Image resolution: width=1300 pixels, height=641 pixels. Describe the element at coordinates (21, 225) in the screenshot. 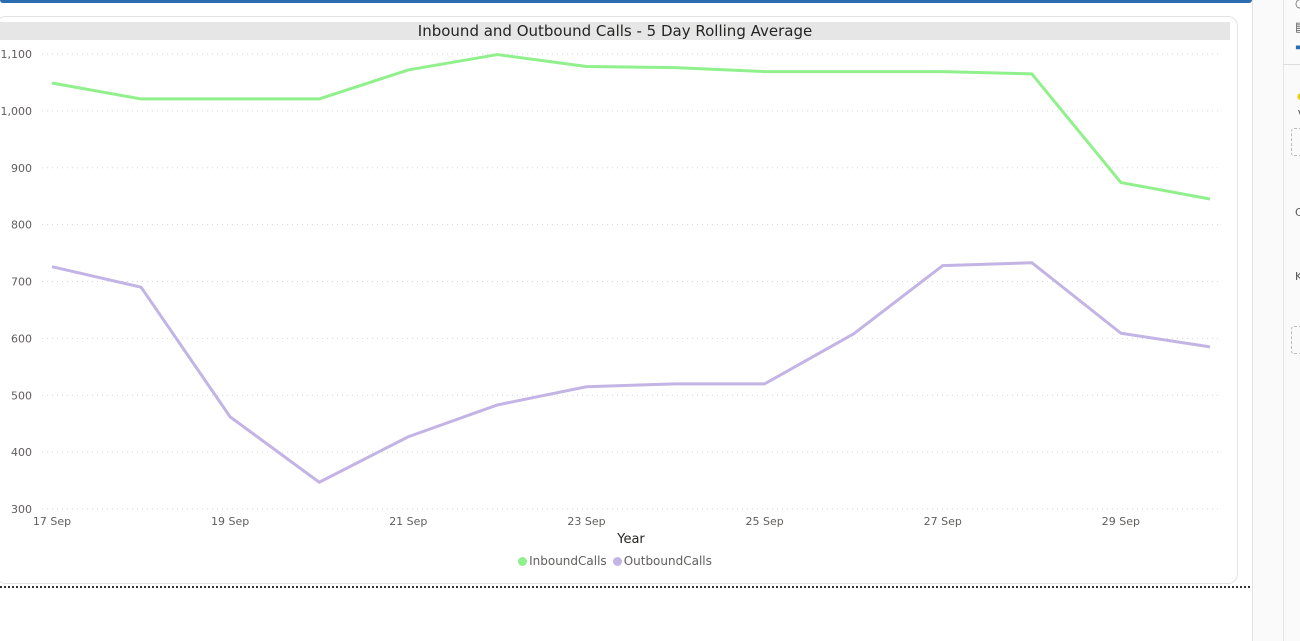

I see `y-tick-label: 800` at that location.